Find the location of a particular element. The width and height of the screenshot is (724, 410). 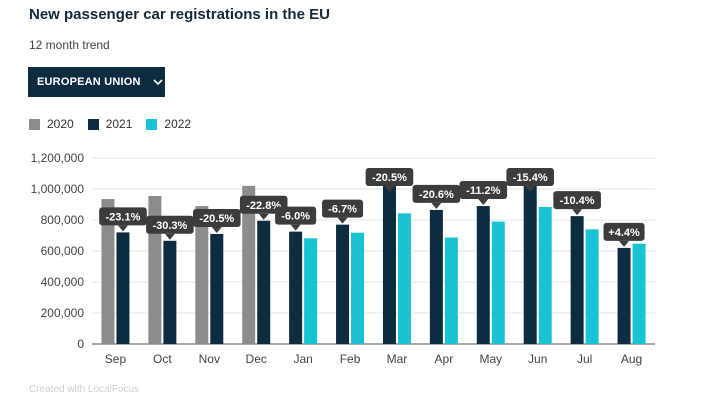

y-tick-label: 800,000 is located at coordinates (63, 220).